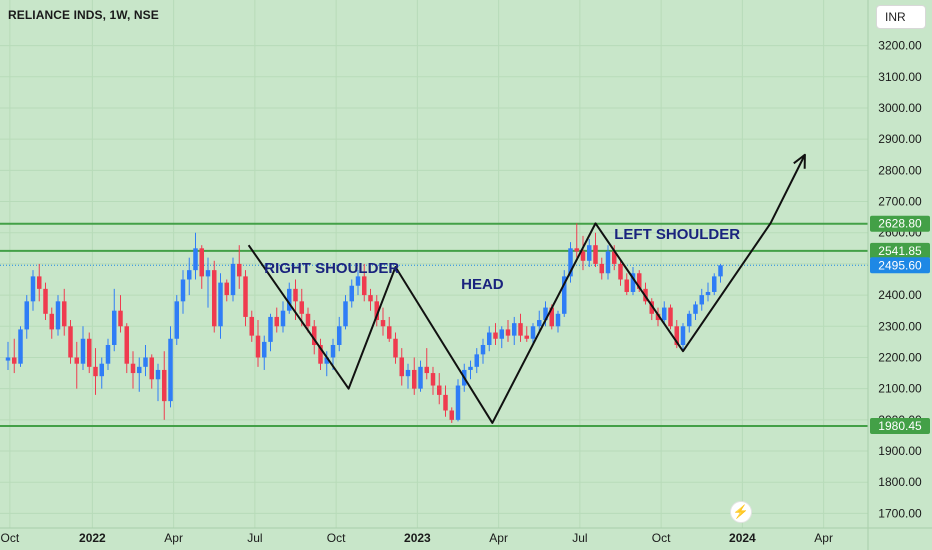 The width and height of the screenshot is (932, 550). I want to click on x-tick-label: Apr, so click(498, 538).